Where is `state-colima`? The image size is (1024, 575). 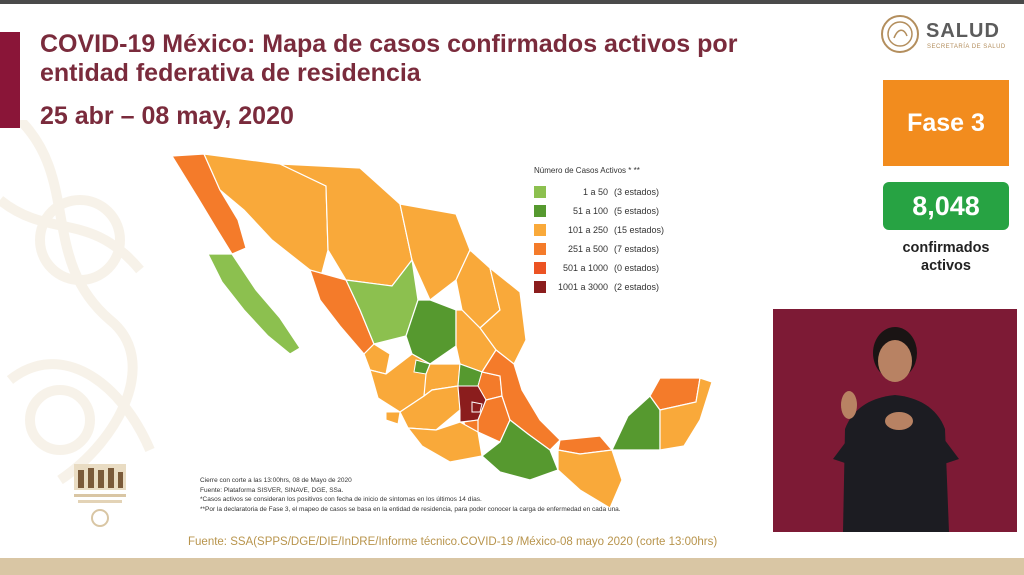
state-colima is located at coordinates (393, 418).